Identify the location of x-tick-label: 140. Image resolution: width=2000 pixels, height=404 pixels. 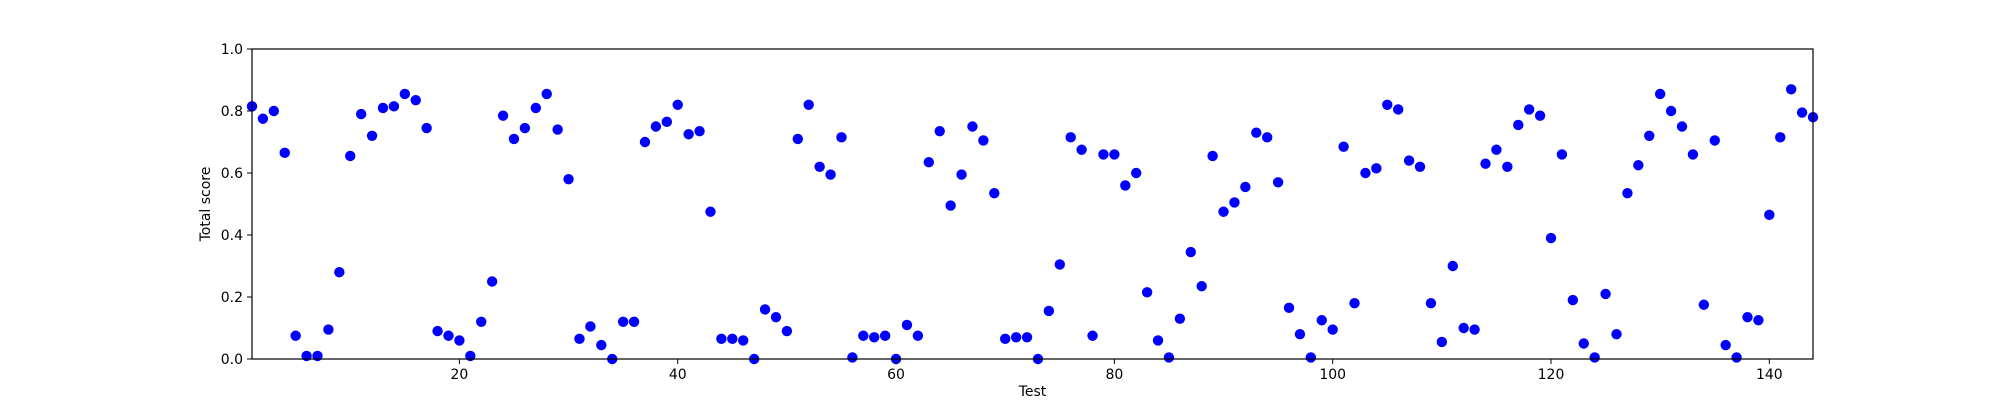
(1769, 375).